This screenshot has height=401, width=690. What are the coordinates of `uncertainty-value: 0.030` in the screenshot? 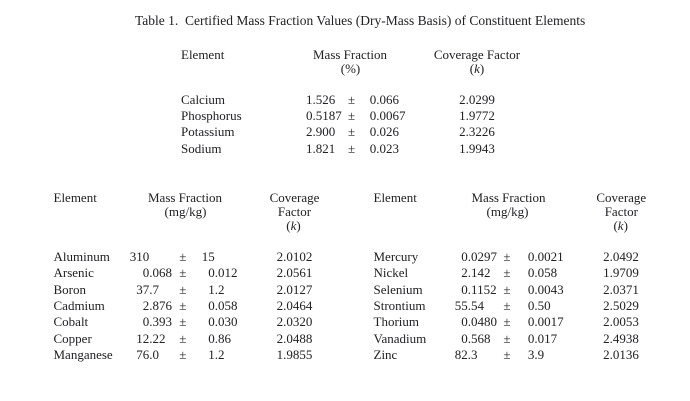 It's located at (218, 322).